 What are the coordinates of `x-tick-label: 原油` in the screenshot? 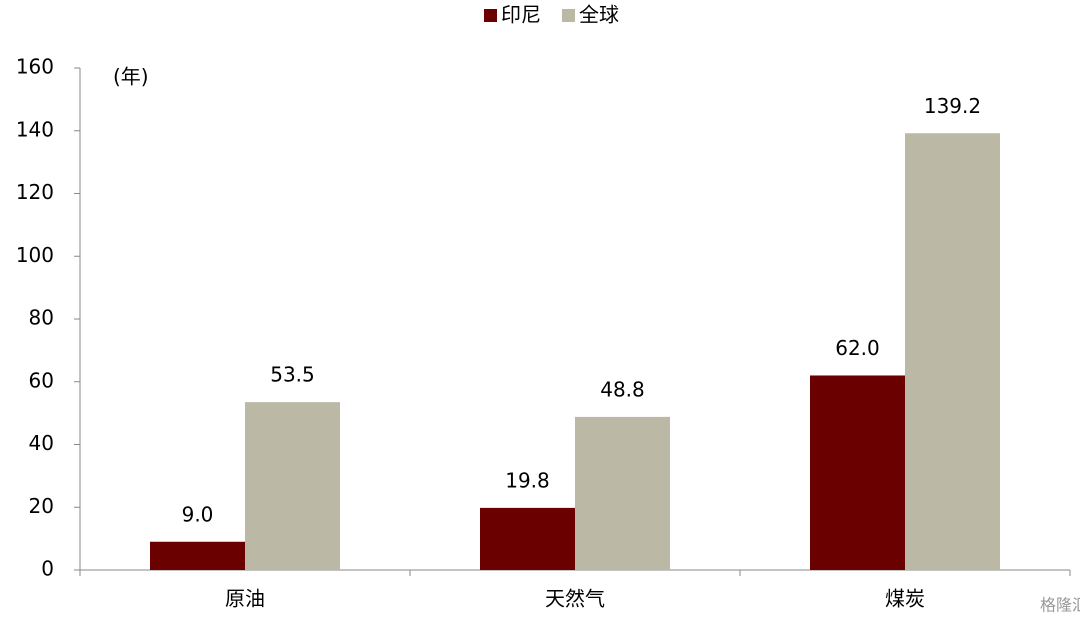 It's located at (245, 599).